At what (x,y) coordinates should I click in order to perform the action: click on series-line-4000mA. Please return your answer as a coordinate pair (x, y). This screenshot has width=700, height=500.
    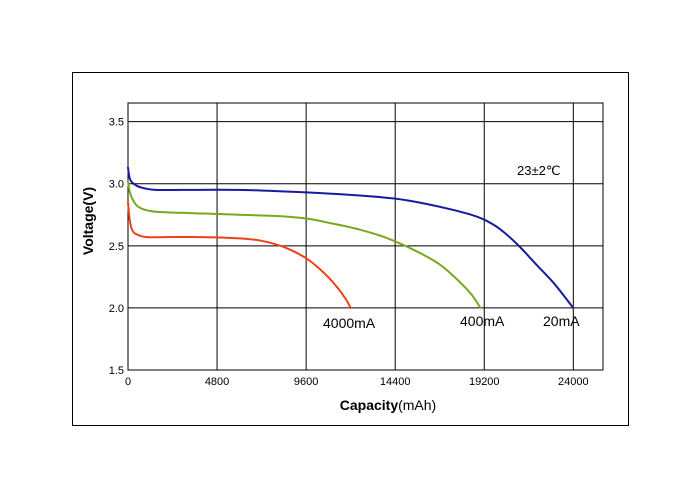
    Looking at the image, I should click on (239, 255).